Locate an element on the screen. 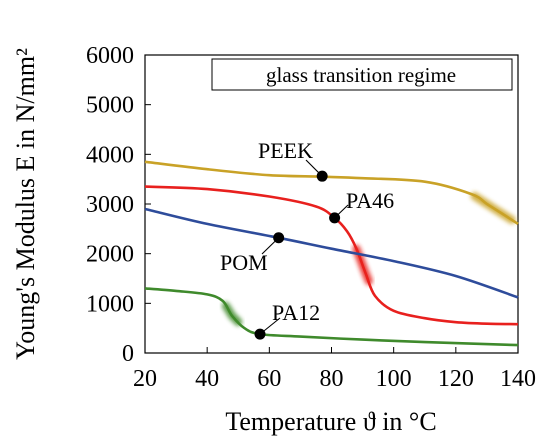  y-tick-label: 0 is located at coordinates (128, 354).